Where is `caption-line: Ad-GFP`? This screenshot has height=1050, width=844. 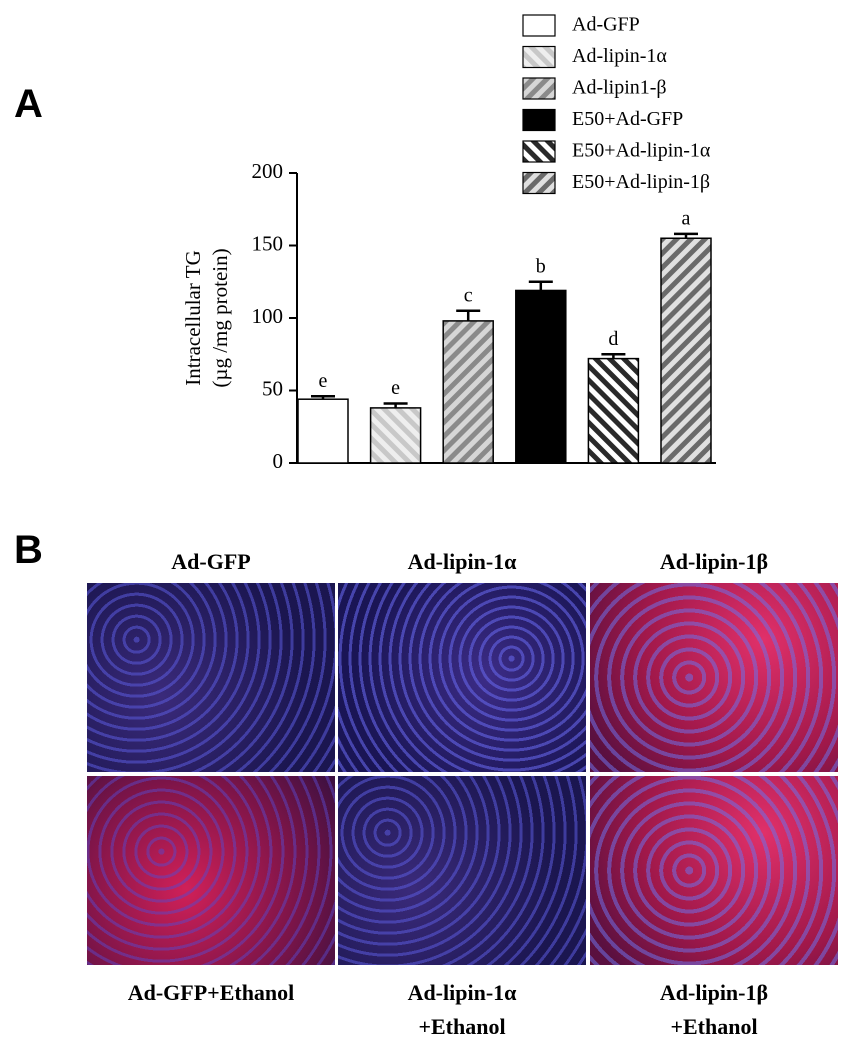 caption-line: Ad-GFP is located at coordinates (211, 561).